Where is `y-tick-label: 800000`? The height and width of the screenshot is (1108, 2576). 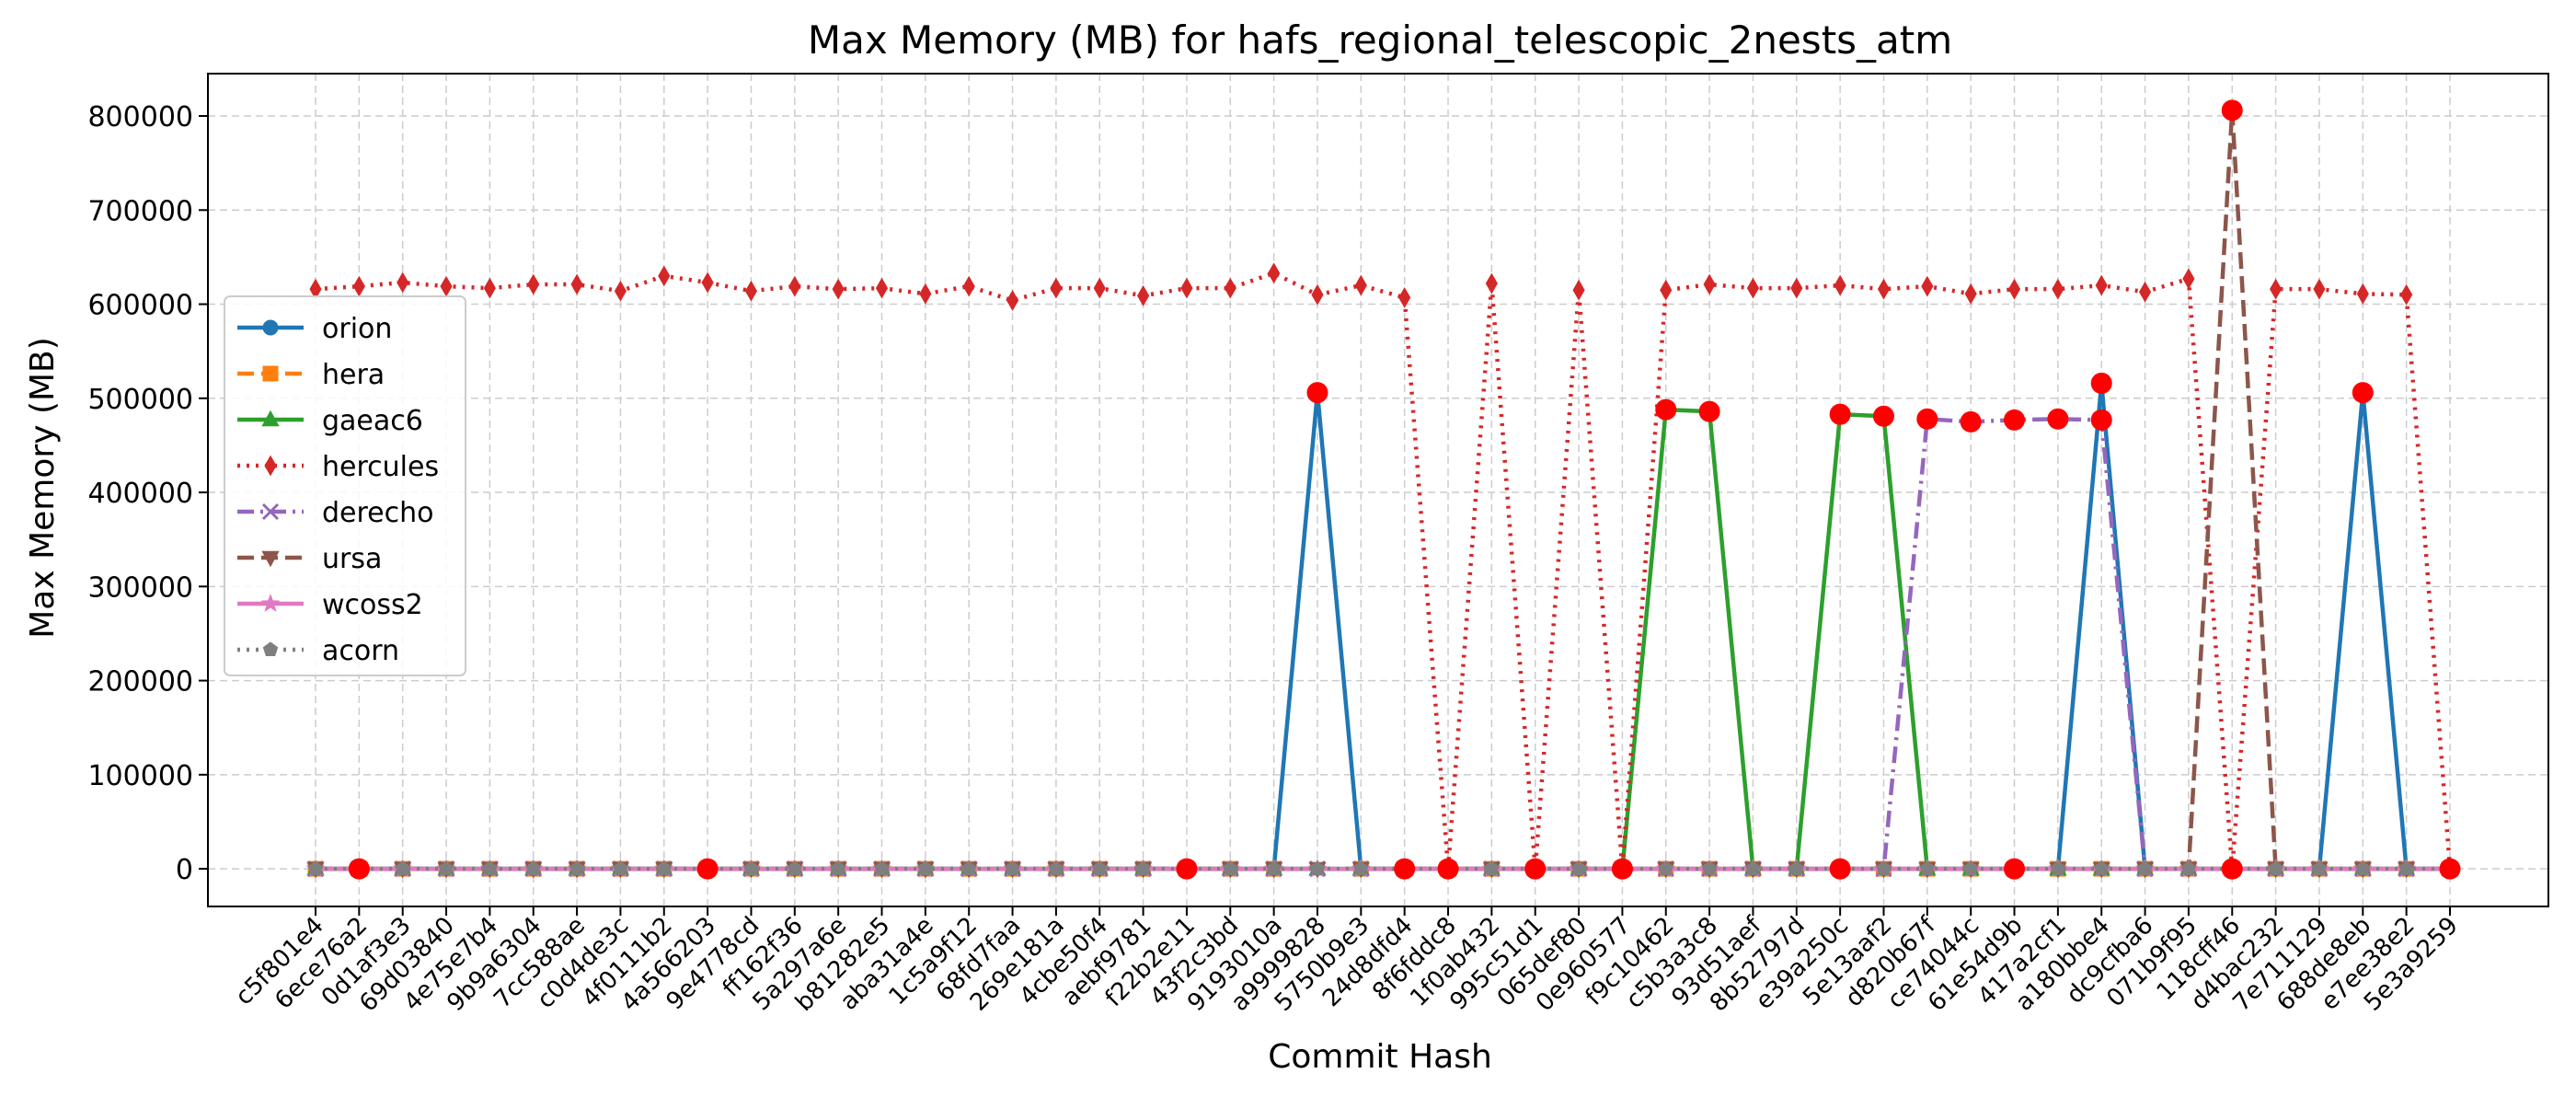
y-tick-label: 800000 is located at coordinates (140, 117).